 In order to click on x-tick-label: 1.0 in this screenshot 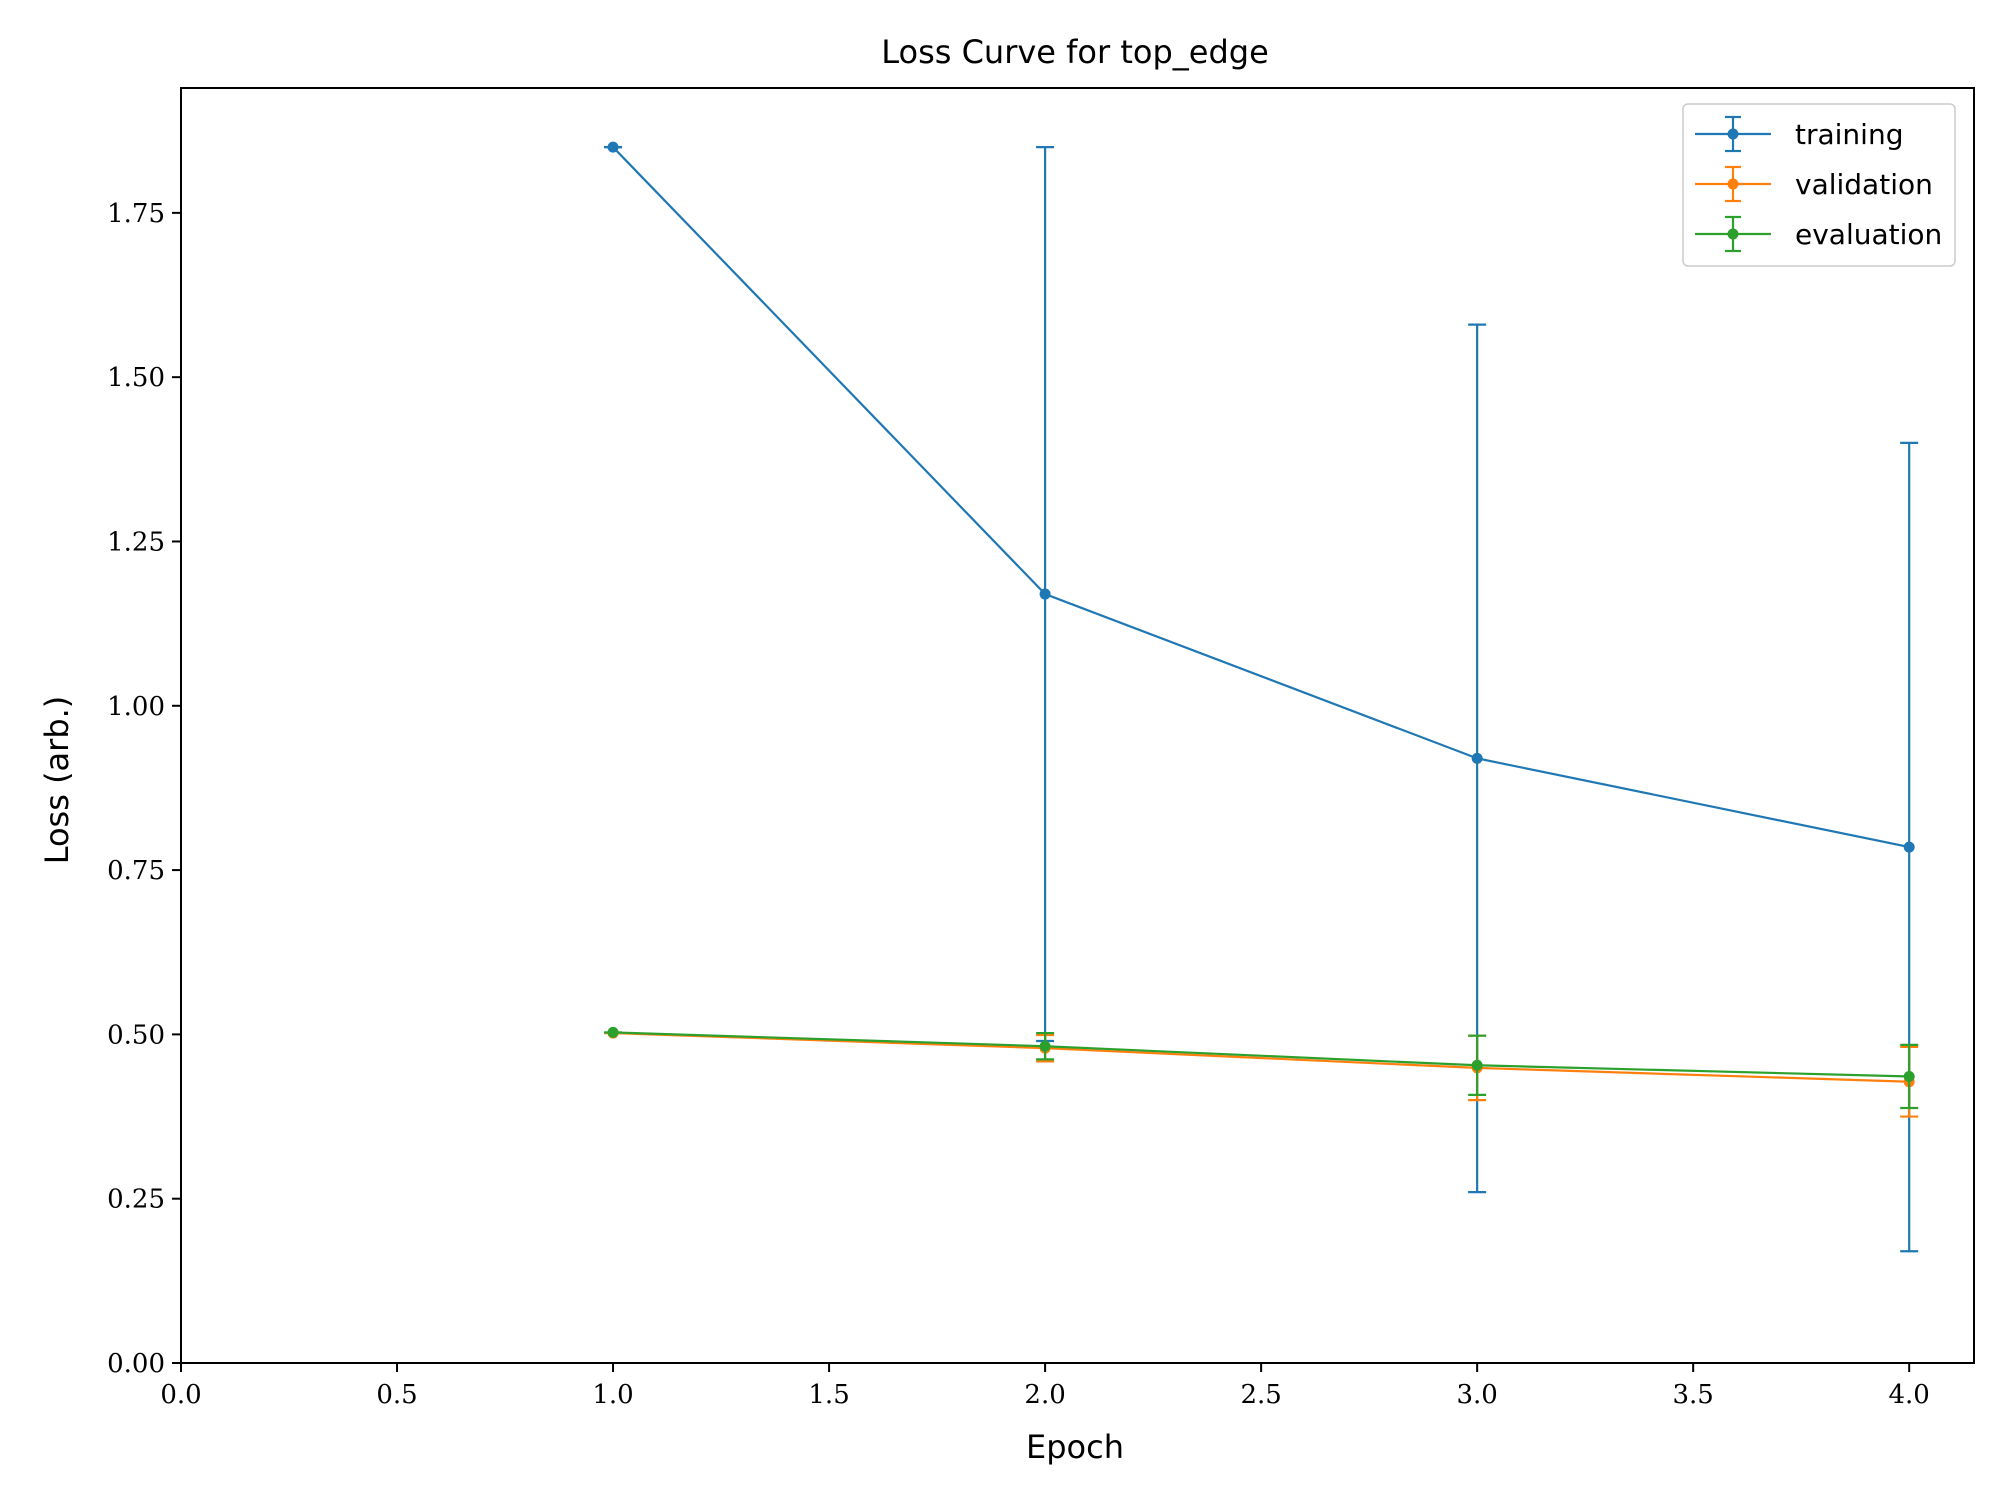, I will do `click(612, 1395)`.